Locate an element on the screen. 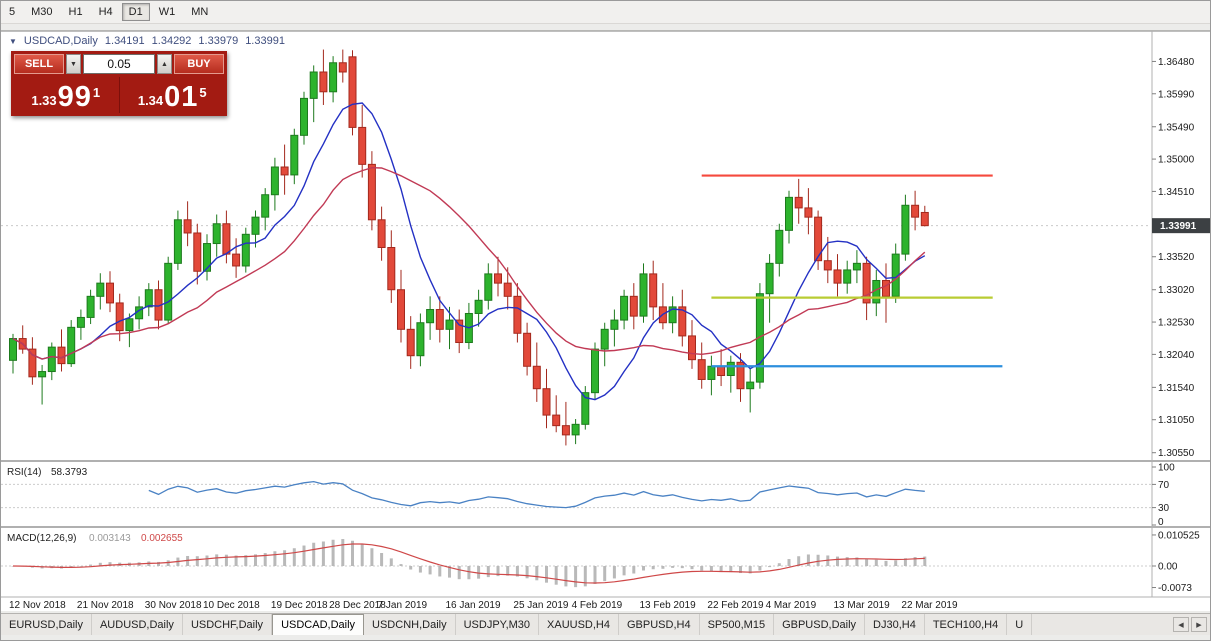 The width and height of the screenshot is (1211, 641). timeframe-toolbar: 5 M30 H1 H4 D1 W1 MN is located at coordinates (605, 12).